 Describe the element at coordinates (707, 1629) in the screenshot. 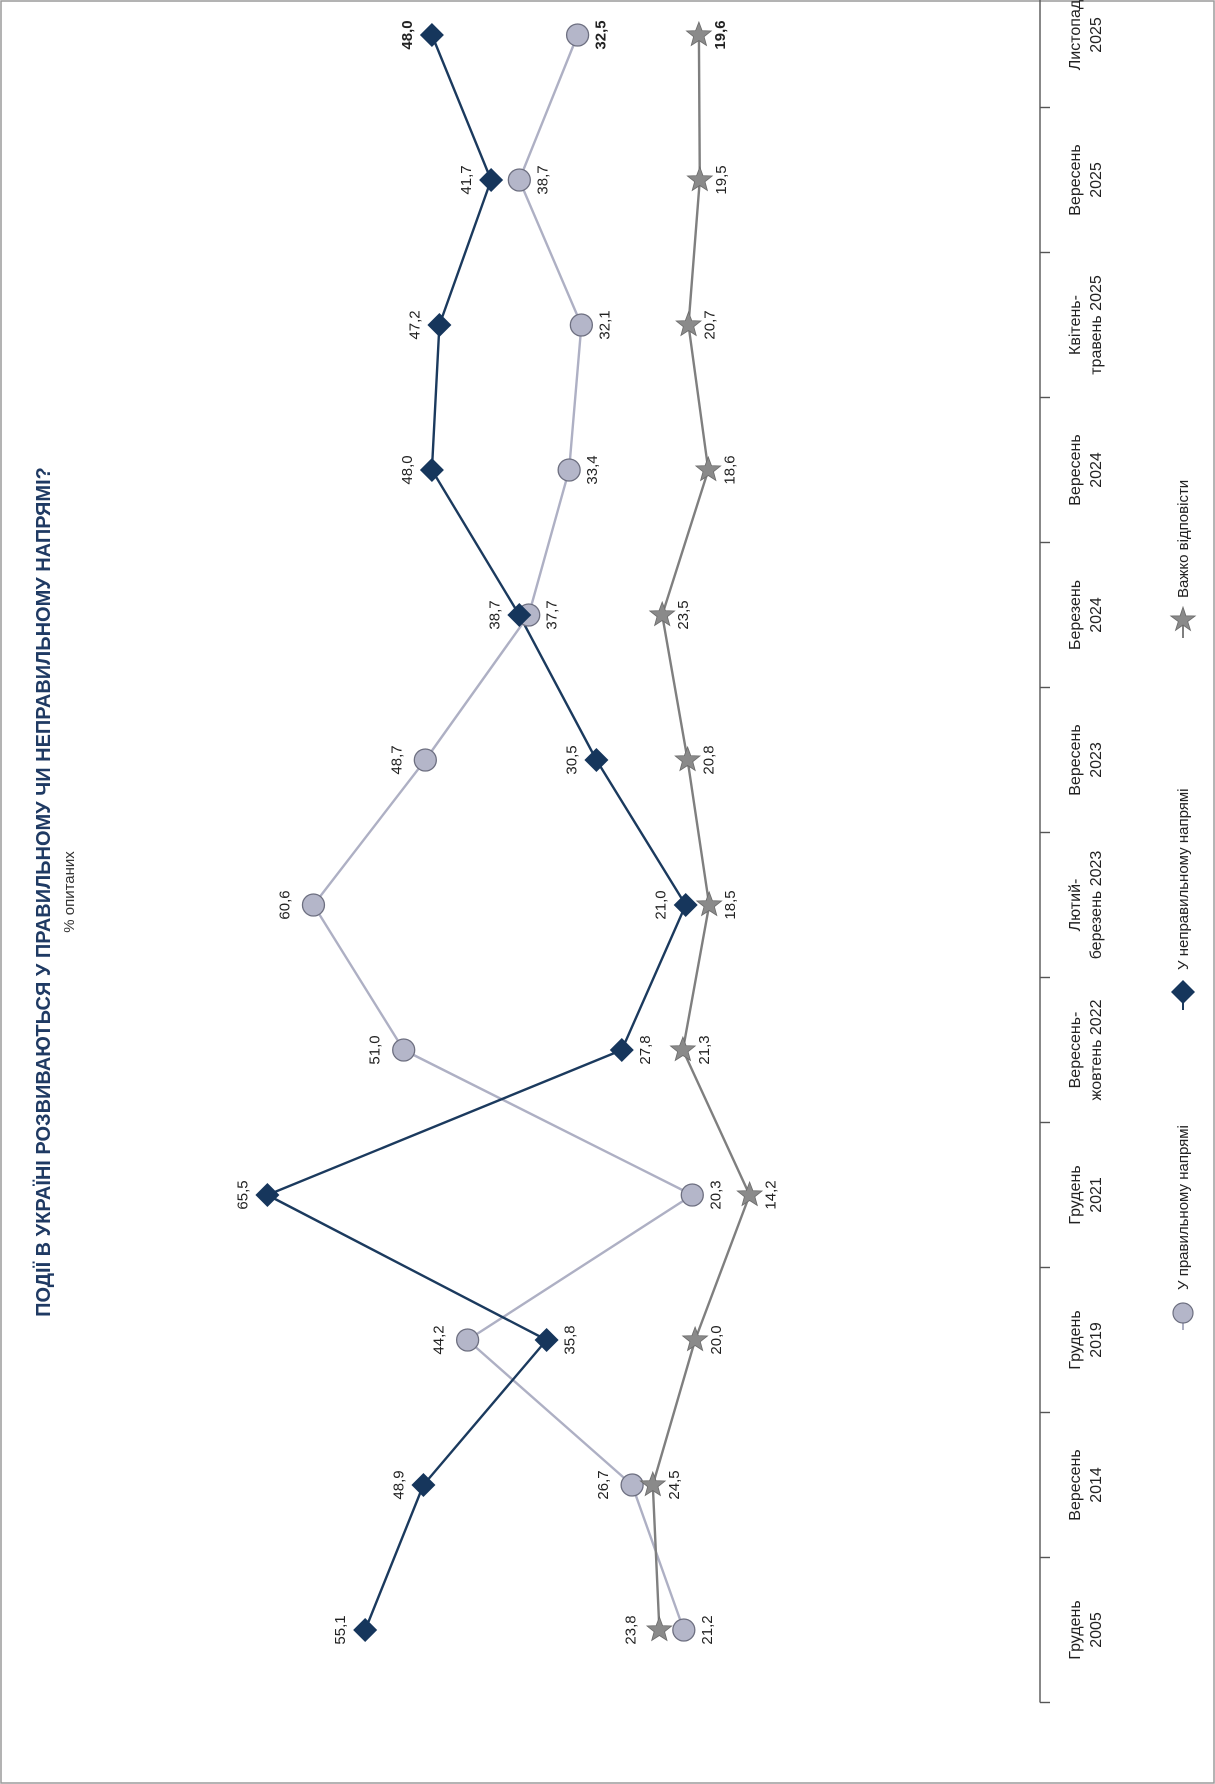

I see `data-label: 21,2` at that location.